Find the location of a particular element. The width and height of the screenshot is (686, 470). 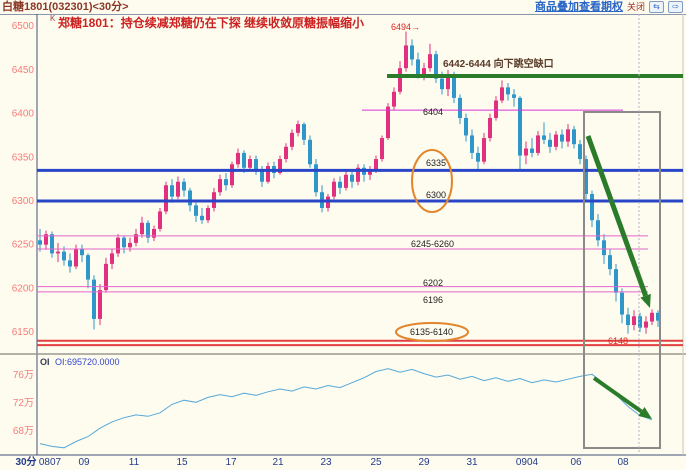

focus-box is located at coordinates (622, 280).